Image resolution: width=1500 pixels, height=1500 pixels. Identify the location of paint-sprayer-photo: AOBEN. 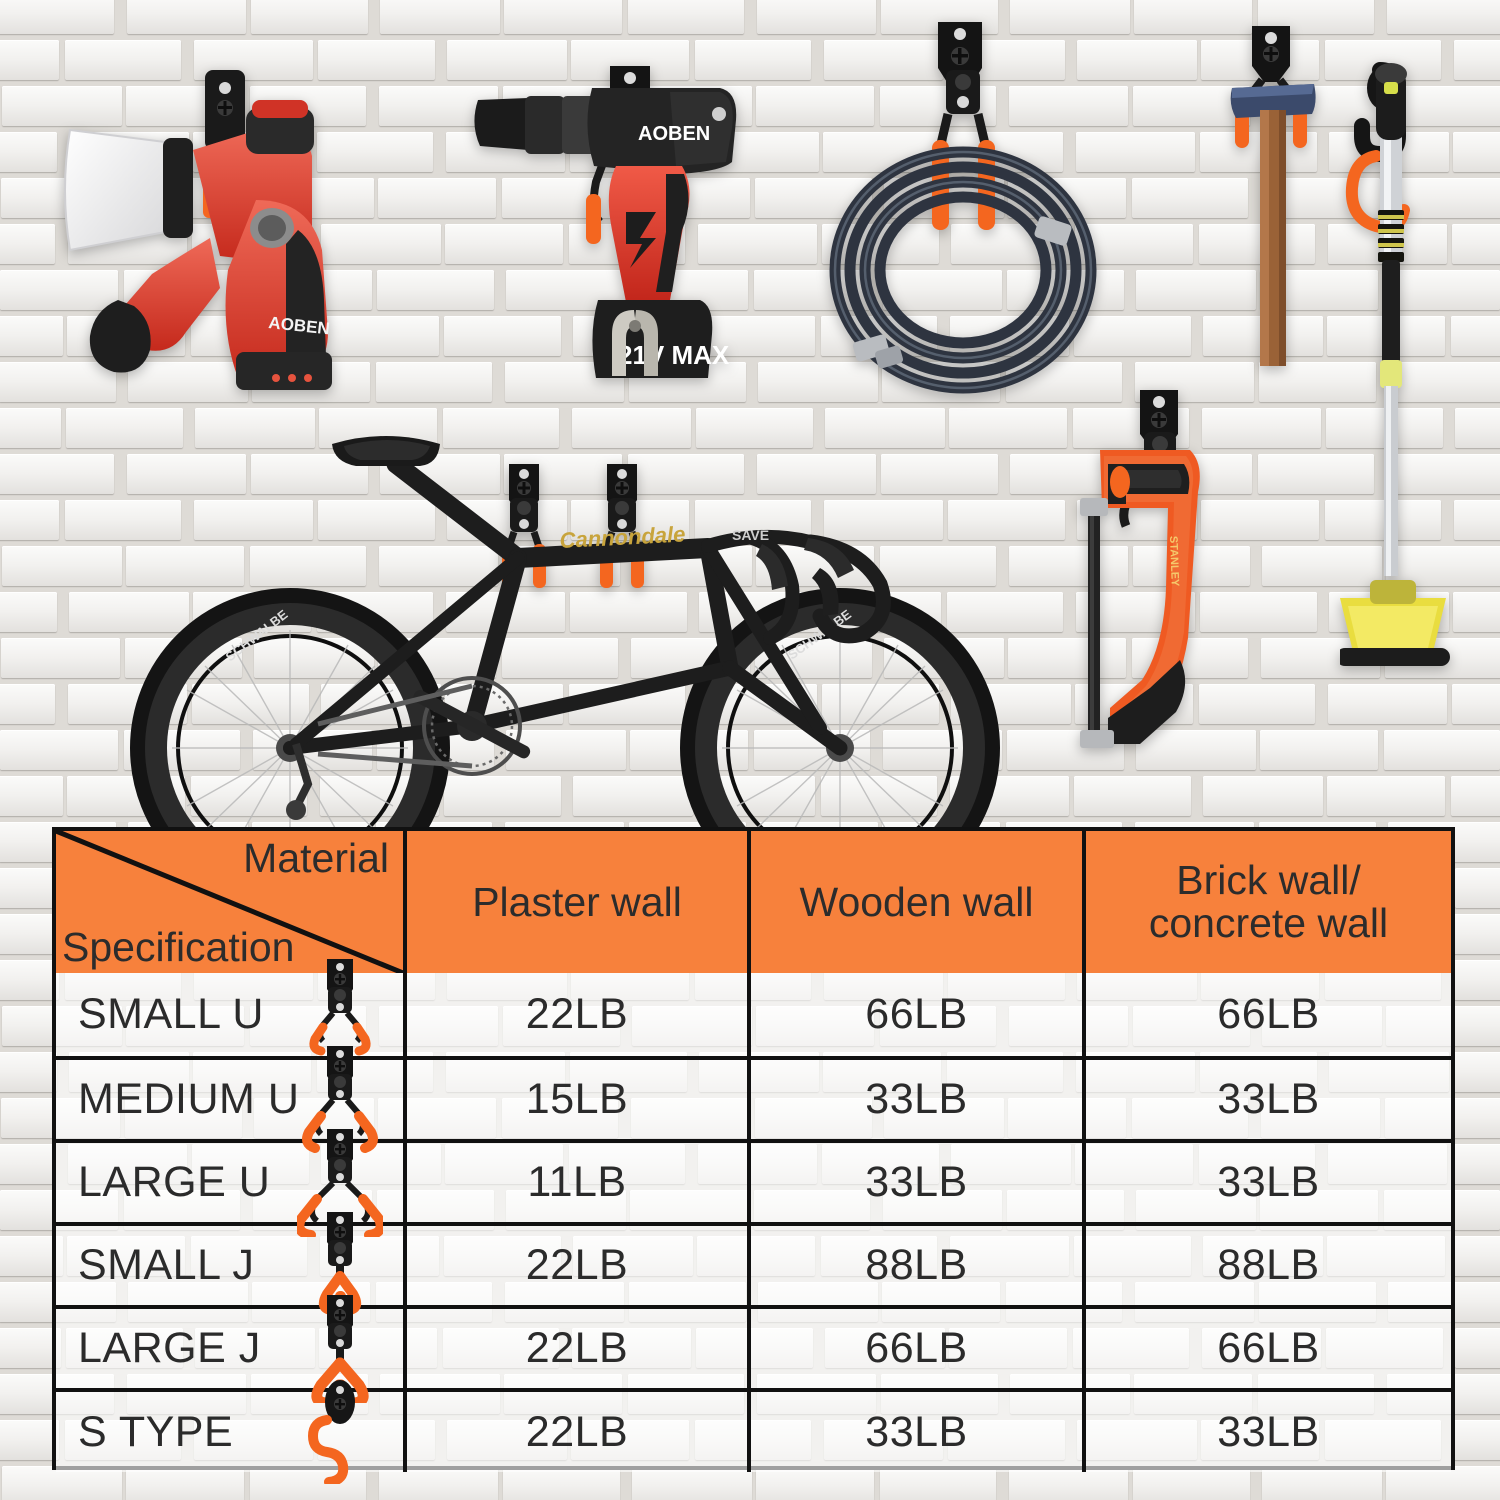
(240, 240).